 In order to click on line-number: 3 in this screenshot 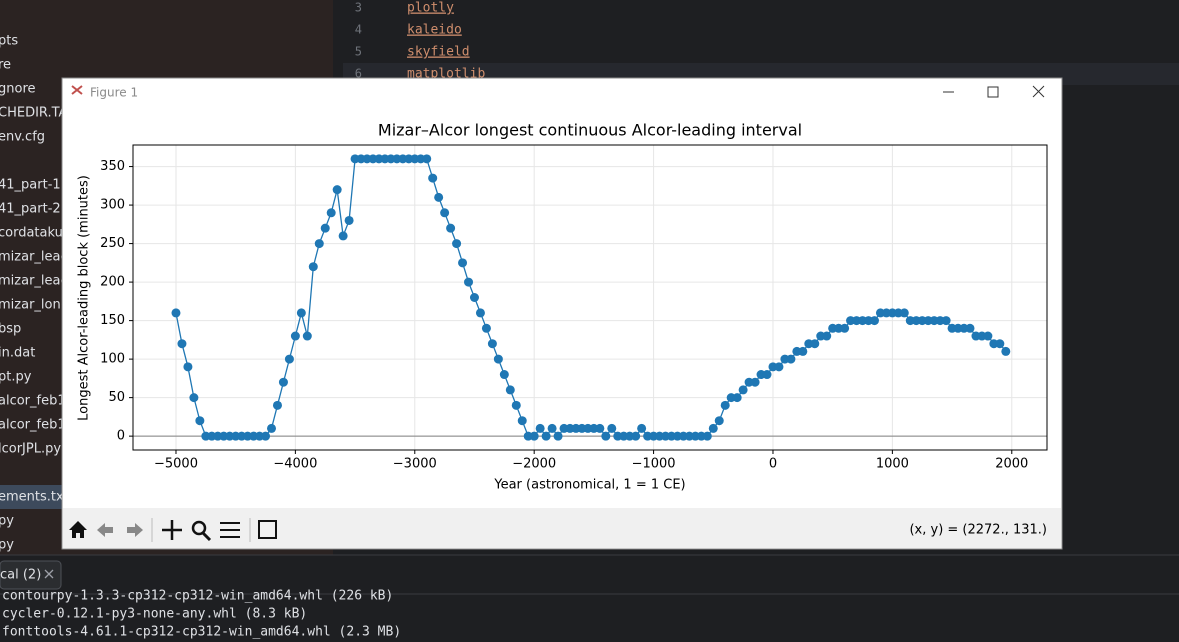, I will do `click(358, 8)`.